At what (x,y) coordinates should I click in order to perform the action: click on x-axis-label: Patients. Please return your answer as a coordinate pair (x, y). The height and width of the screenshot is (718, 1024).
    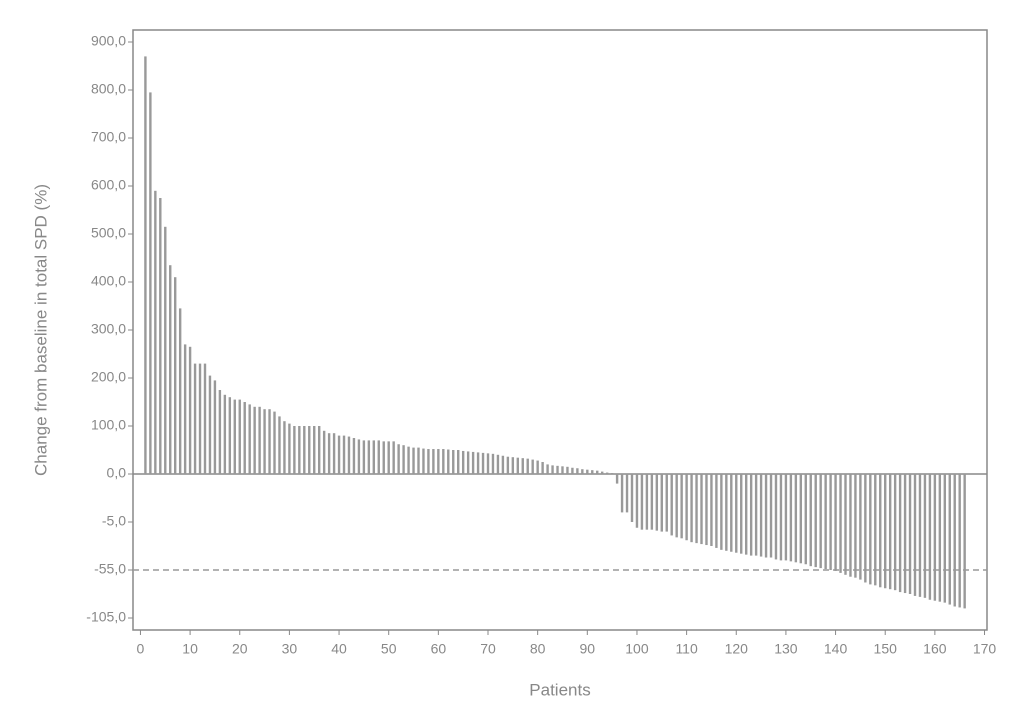
    Looking at the image, I should click on (559, 689).